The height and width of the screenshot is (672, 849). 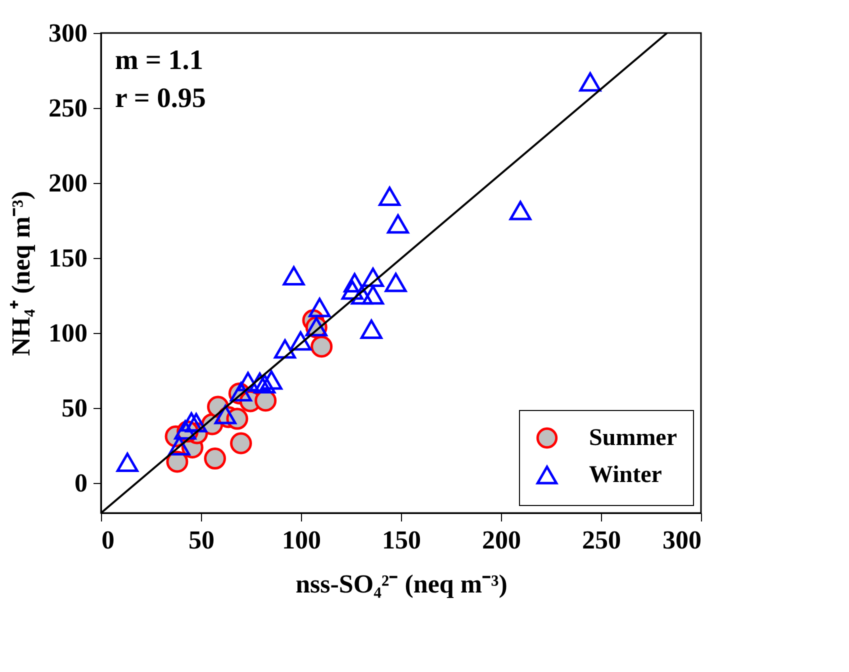 I want to click on y-axis-title: NH₄⁺ (neq m⁻³), so click(x=21, y=273).